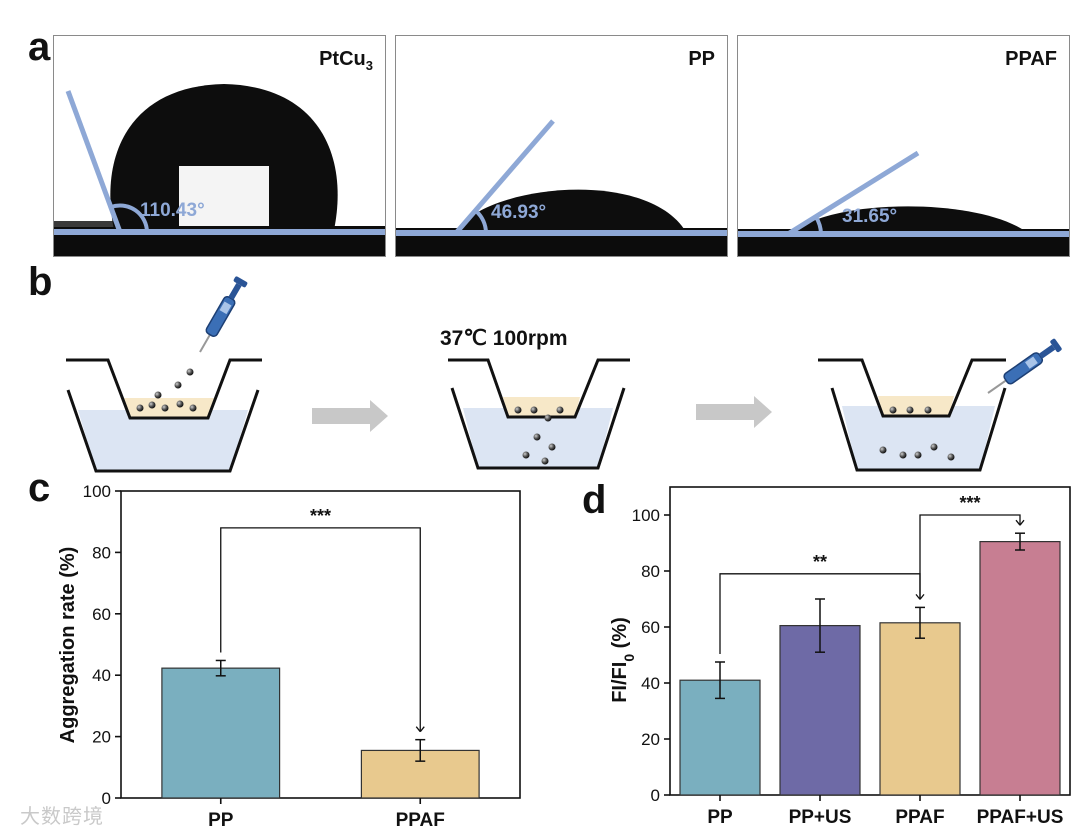 The width and height of the screenshot is (1080, 833). What do you see at coordinates (870, 216) in the screenshot?
I see `angle-label-ppaf: 31.65°` at bounding box center [870, 216].